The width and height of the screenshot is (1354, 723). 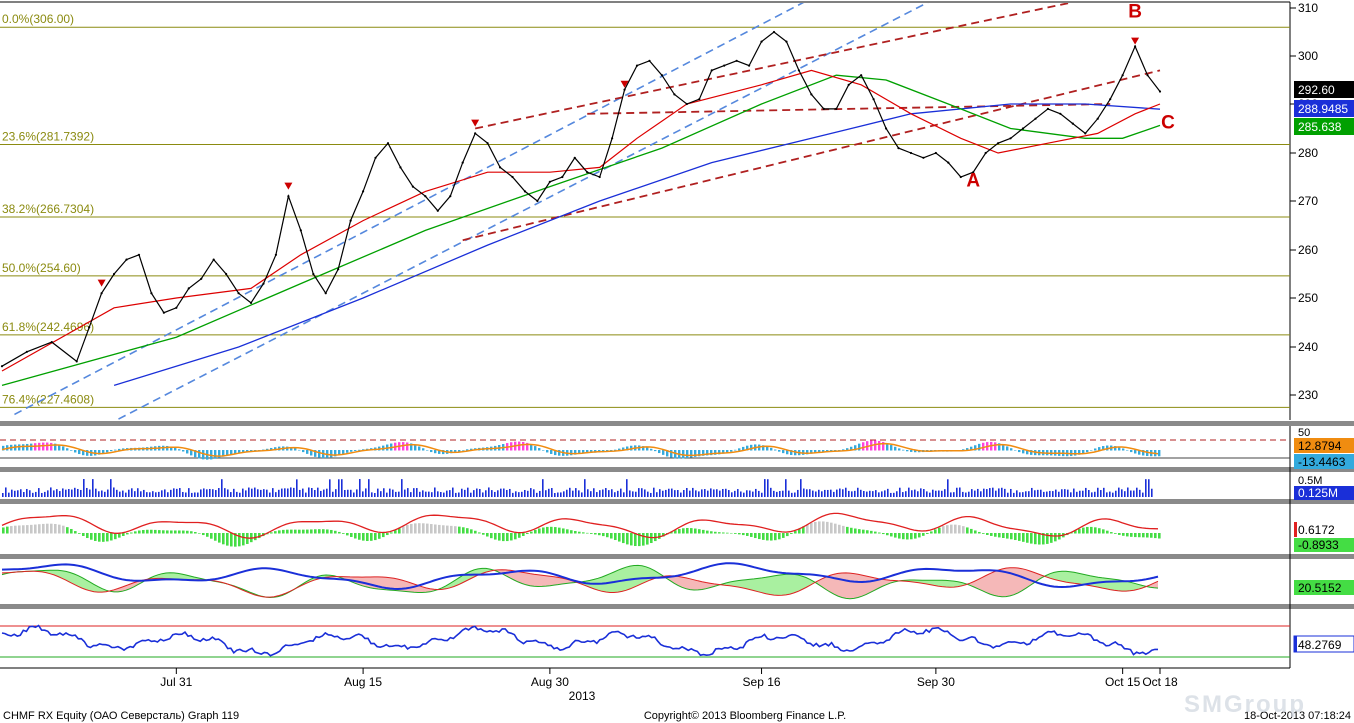 I want to click on fib-label: 76.4%(227.4608), so click(x=48, y=399).